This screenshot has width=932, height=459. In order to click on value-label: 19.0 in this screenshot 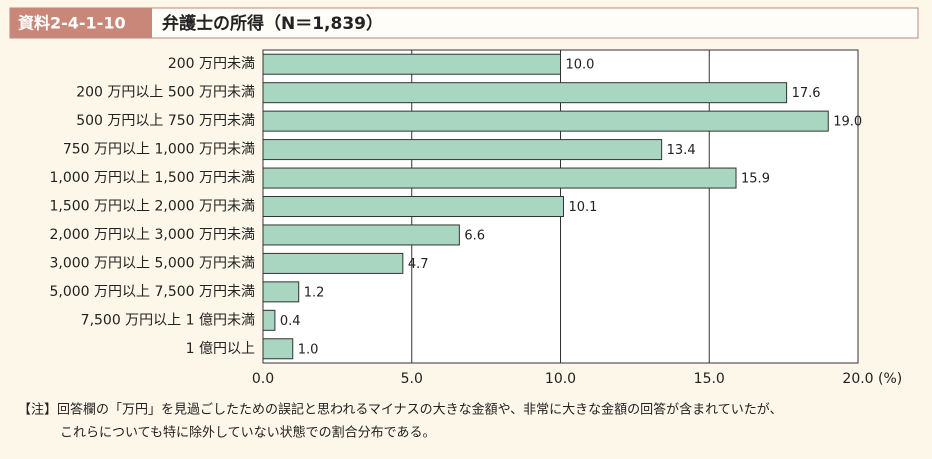, I will do `click(847, 122)`.